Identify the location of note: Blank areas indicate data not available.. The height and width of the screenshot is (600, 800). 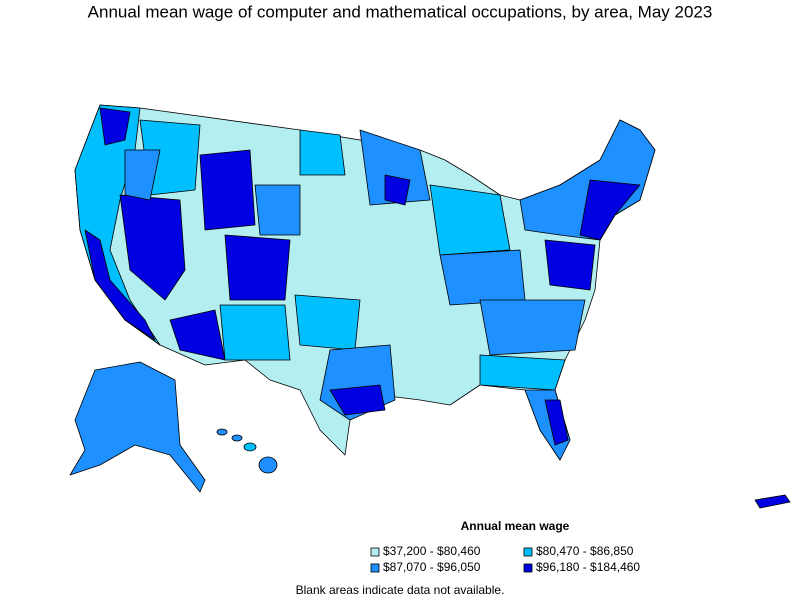
(400, 590).